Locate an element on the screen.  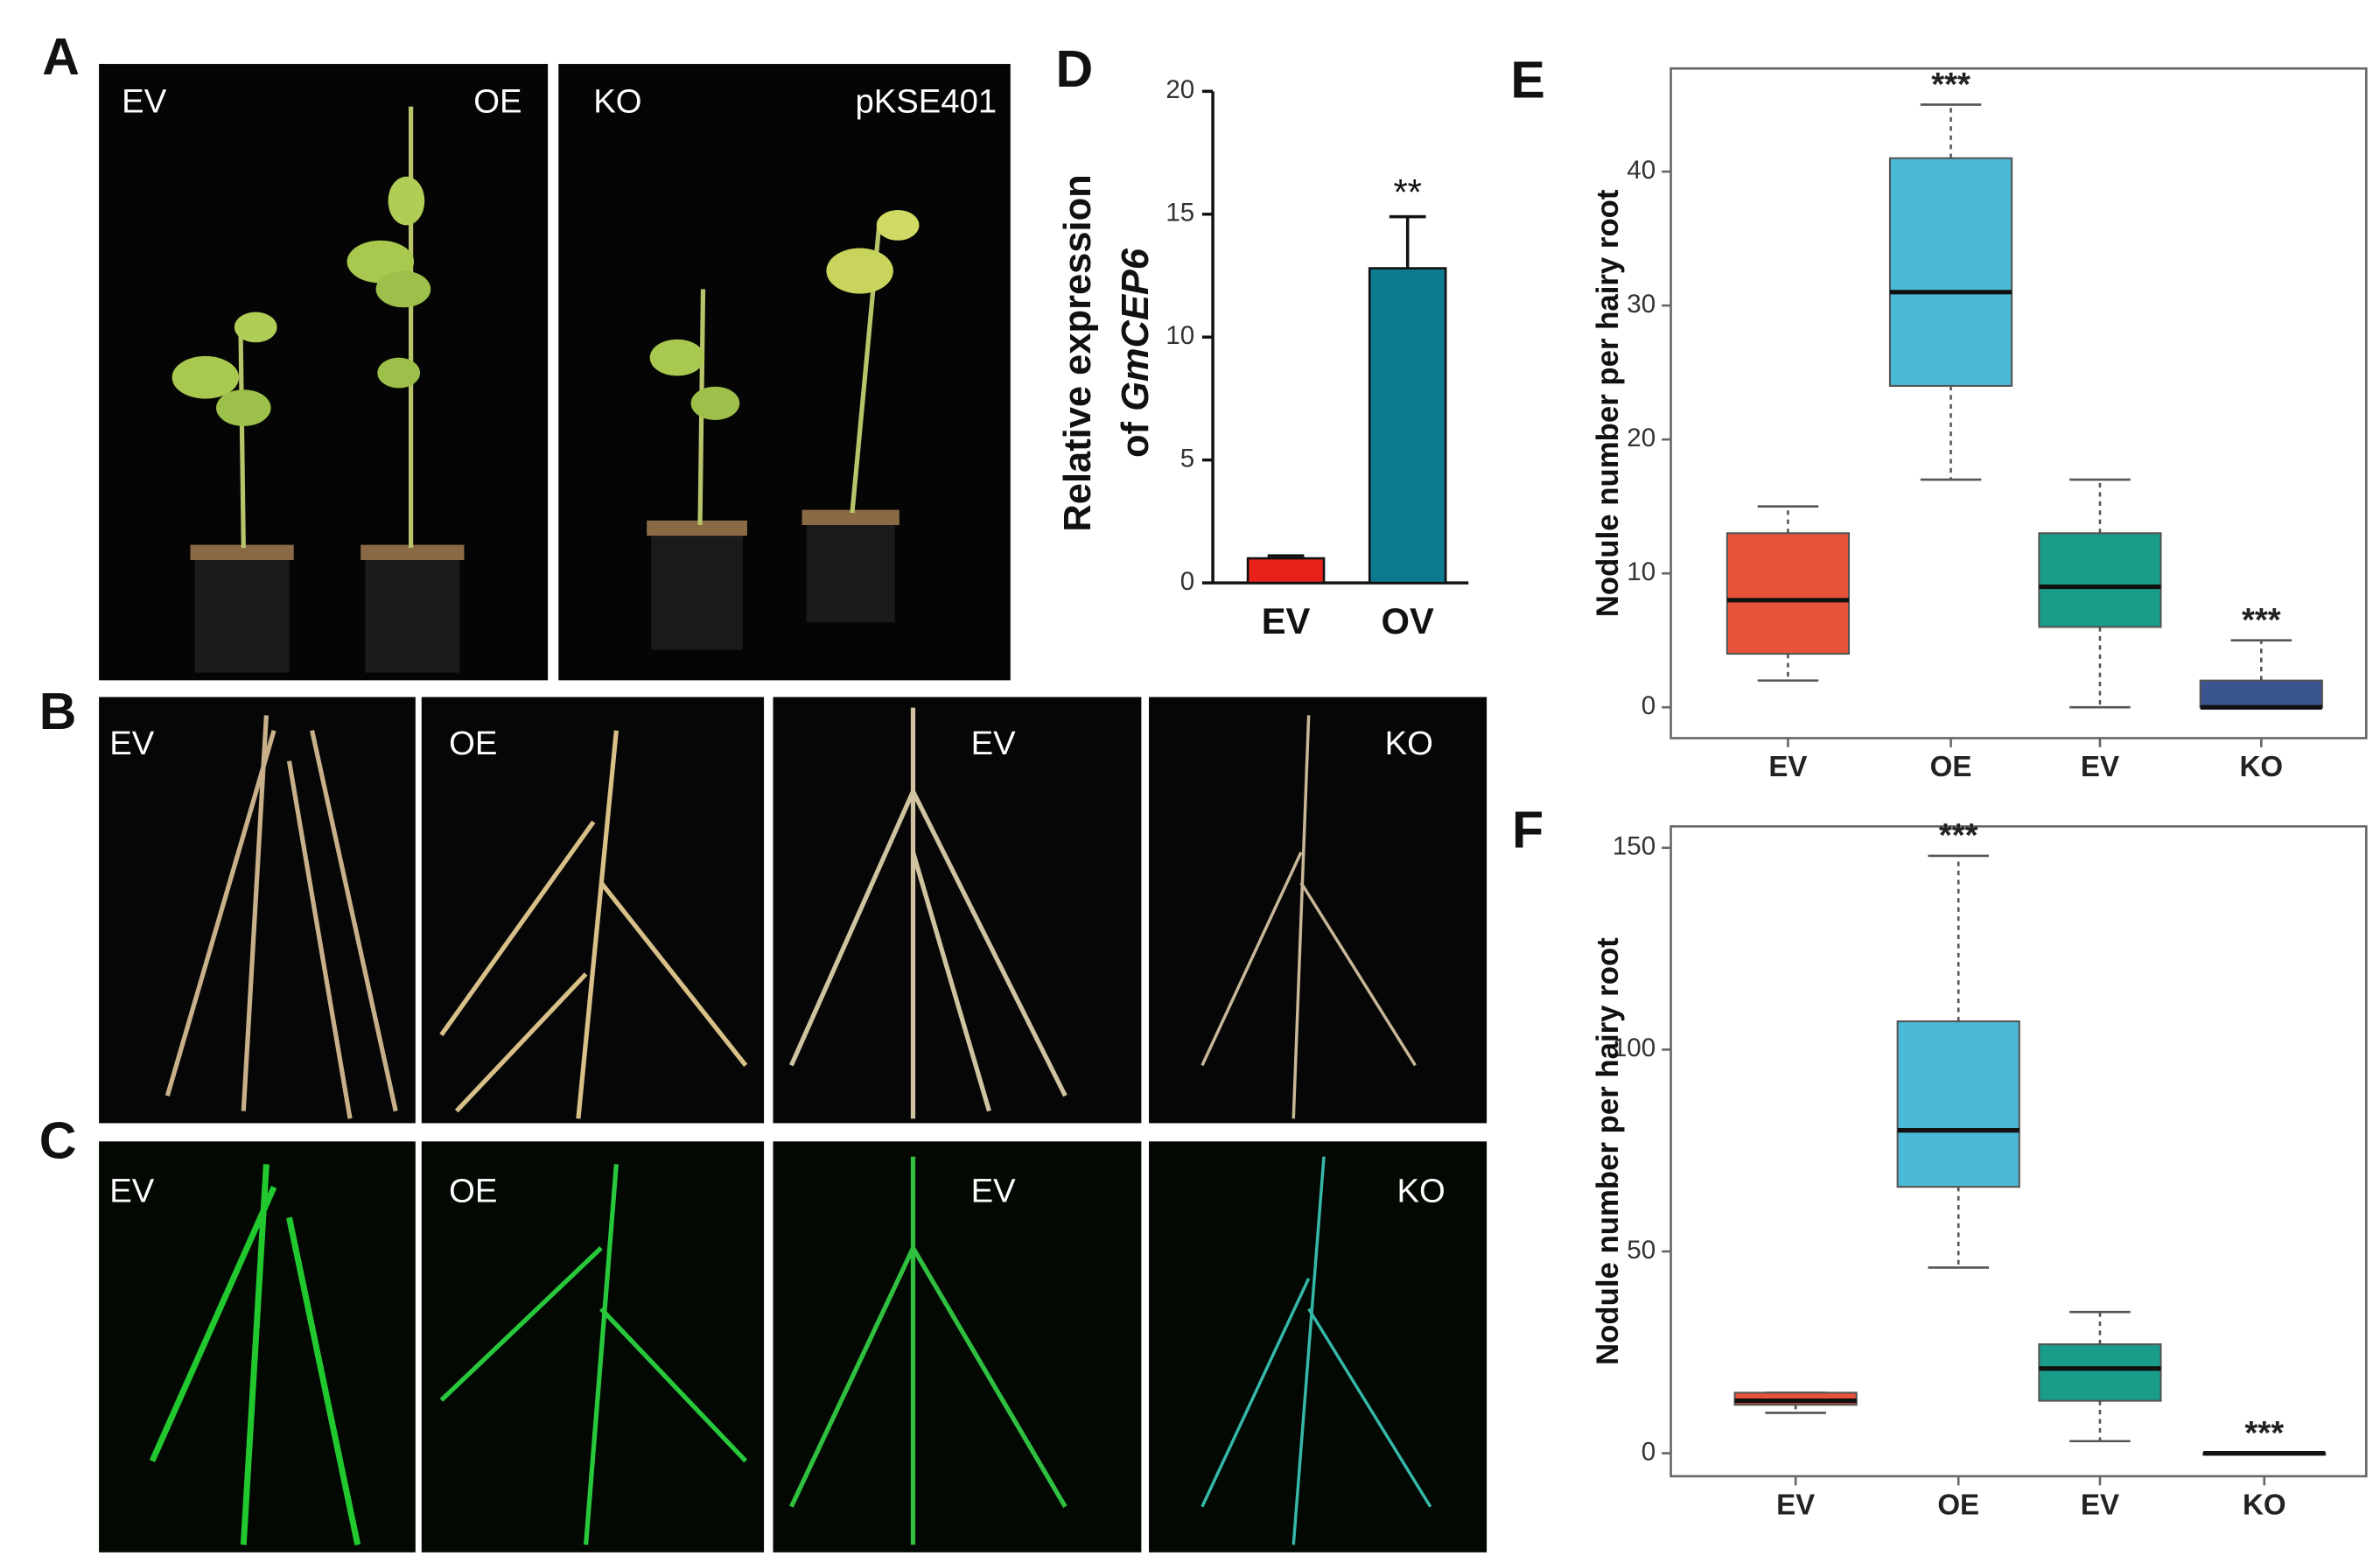
panel-label: D is located at coordinates (1074, 68).